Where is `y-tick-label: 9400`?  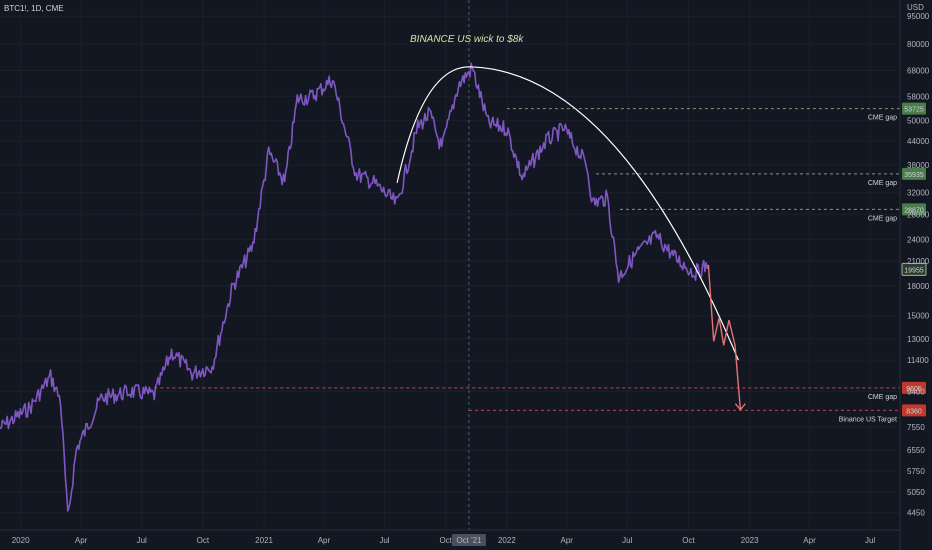 y-tick-label: 9400 is located at coordinates (916, 391).